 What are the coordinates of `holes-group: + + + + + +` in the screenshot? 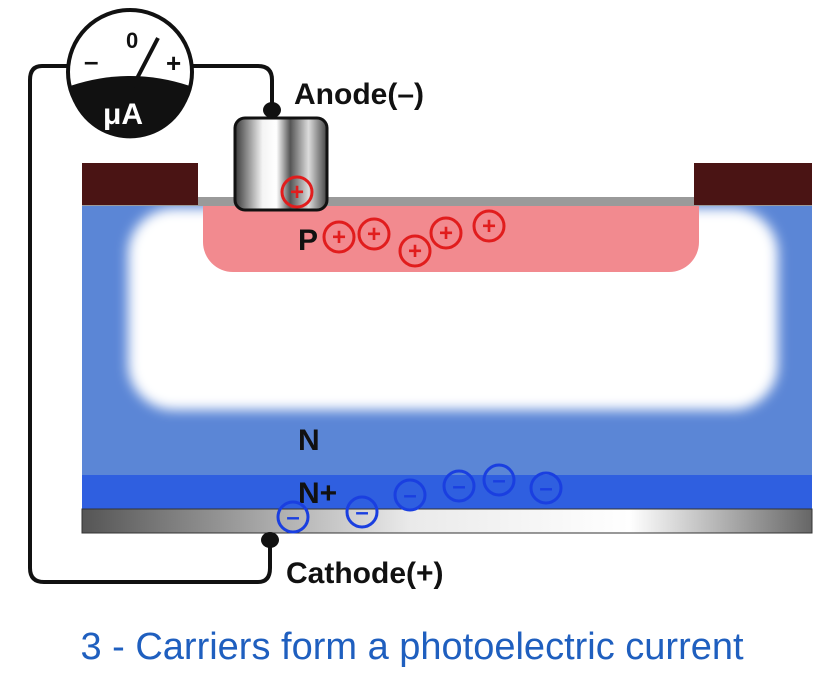 It's located at (393, 221).